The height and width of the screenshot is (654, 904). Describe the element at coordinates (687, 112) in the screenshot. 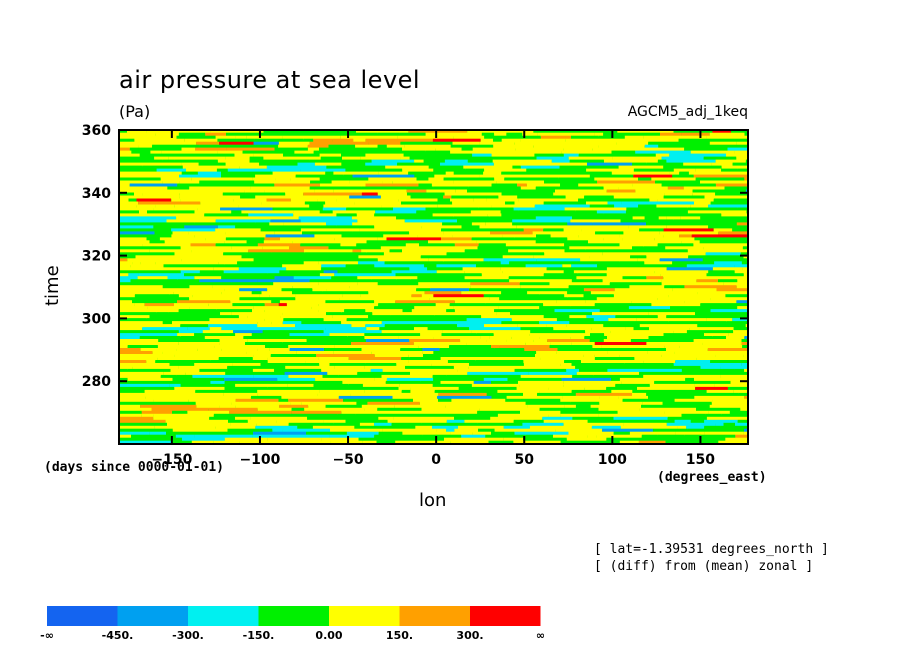

I see `dataset-label: AGCM5_adj_1keq` at that location.